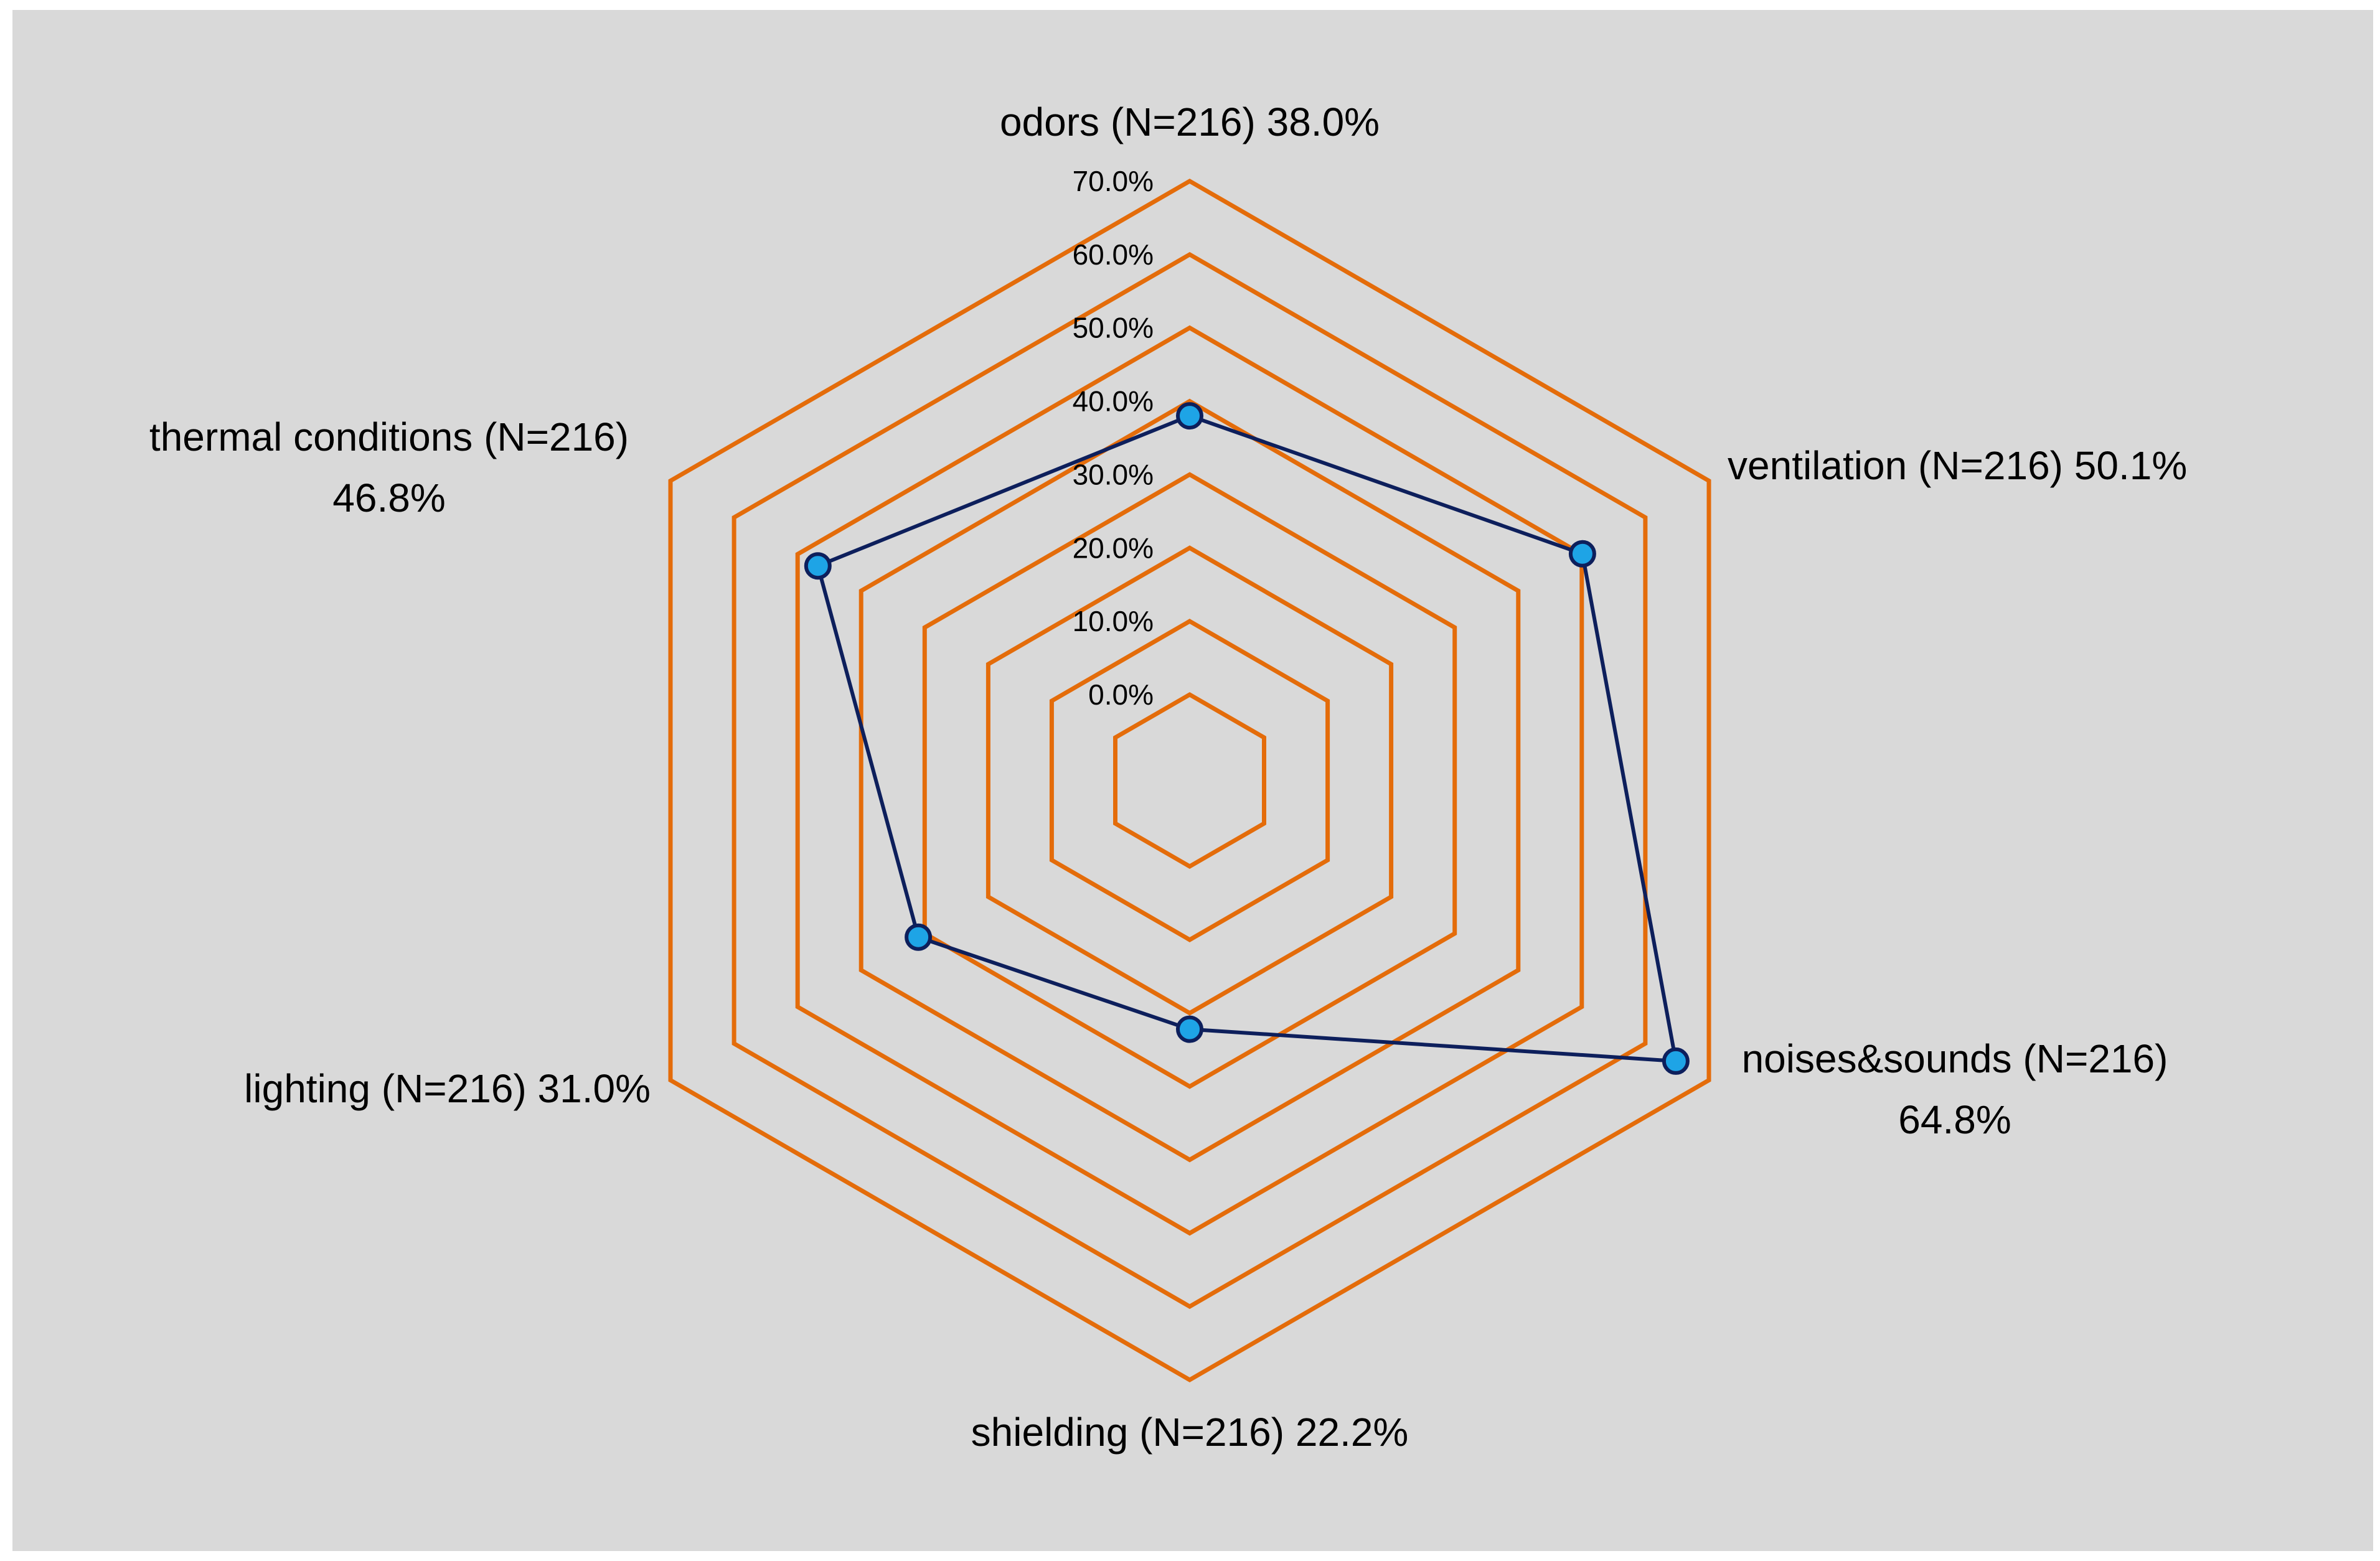  I want to click on tick-label: 40.0%, so click(1113, 401).